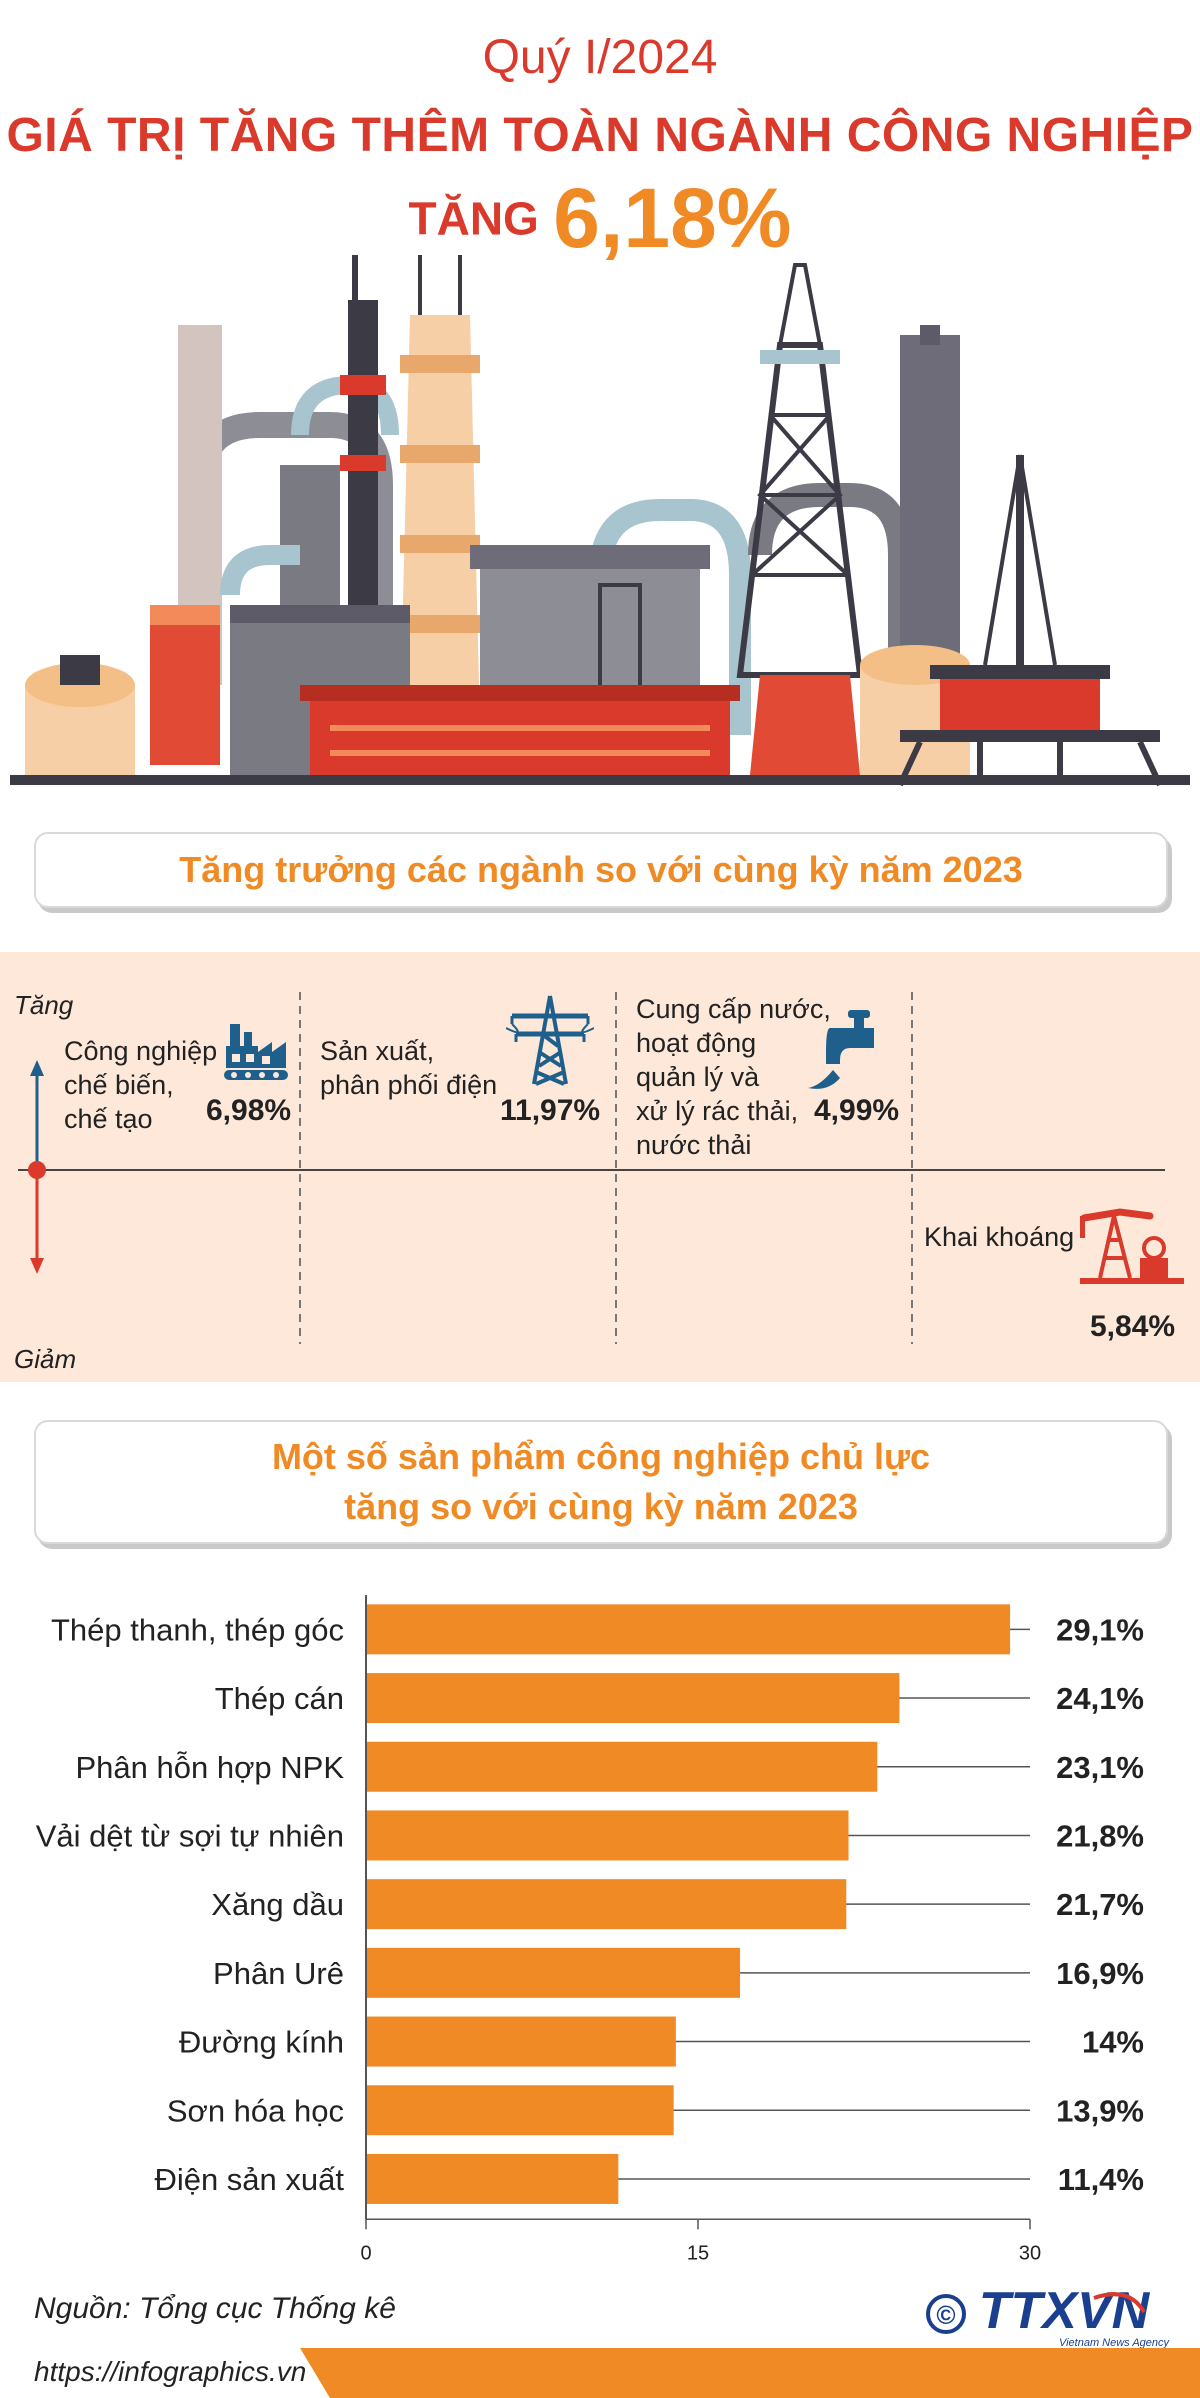 The height and width of the screenshot is (2398, 1200). What do you see at coordinates (255, 2110) in the screenshot?
I see `bar-category-label: Sơn hóa học` at bounding box center [255, 2110].